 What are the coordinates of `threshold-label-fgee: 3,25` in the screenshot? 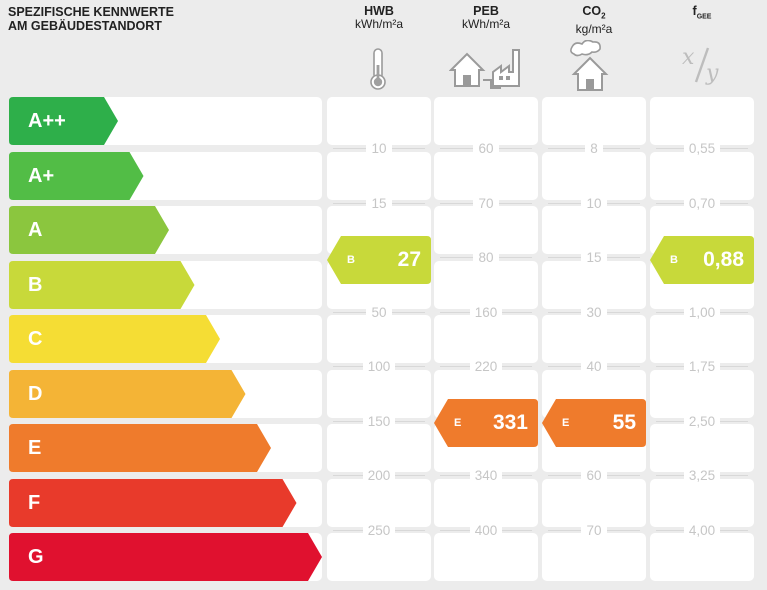 It's located at (702, 476).